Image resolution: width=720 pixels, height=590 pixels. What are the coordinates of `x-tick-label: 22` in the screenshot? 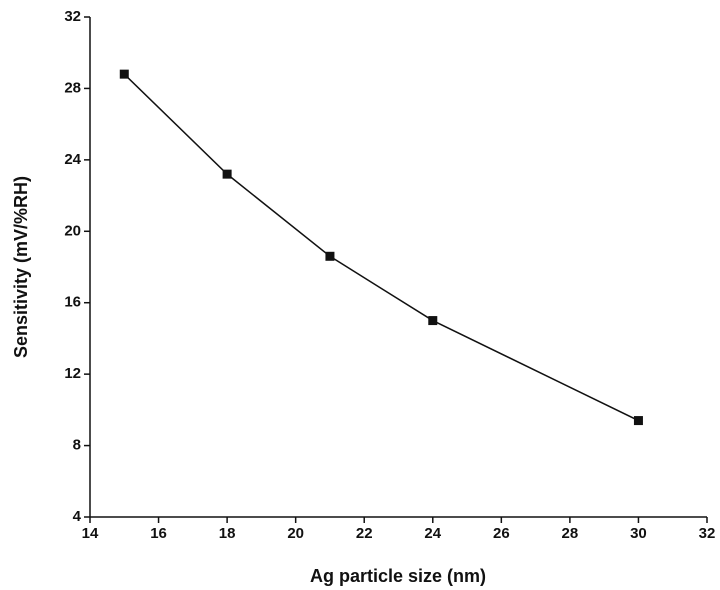 It's located at (364, 533).